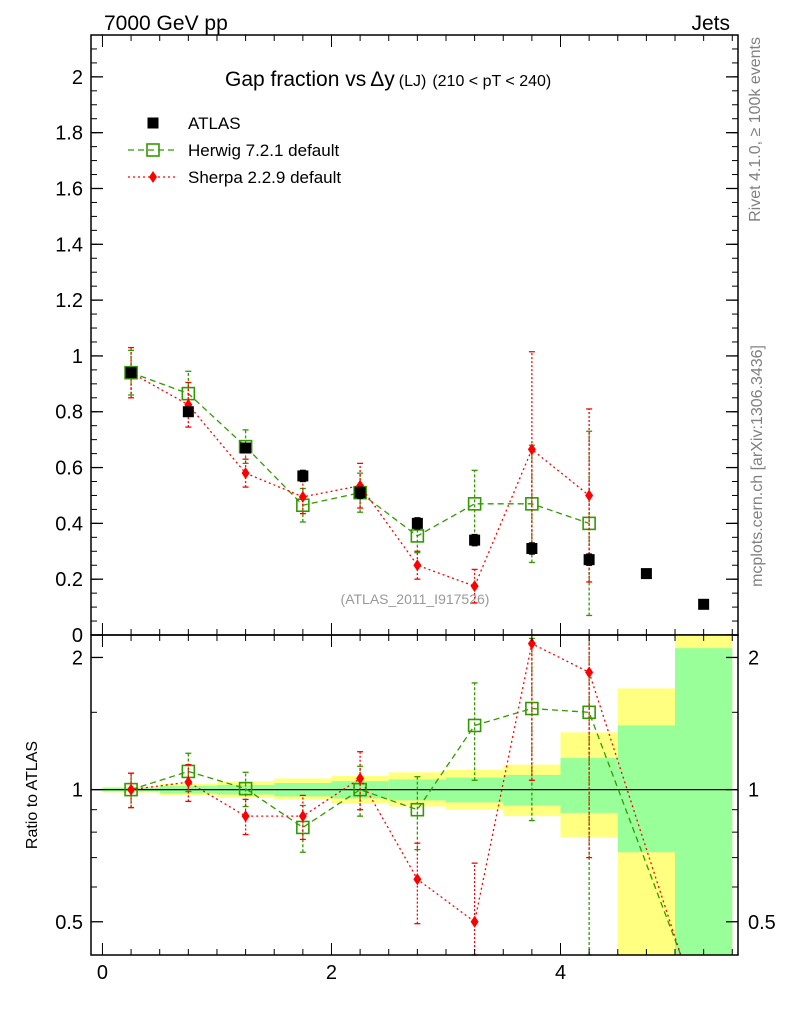  What do you see at coordinates (69, 301) in the screenshot?
I see `y-tick-label: 1.2` at bounding box center [69, 301].